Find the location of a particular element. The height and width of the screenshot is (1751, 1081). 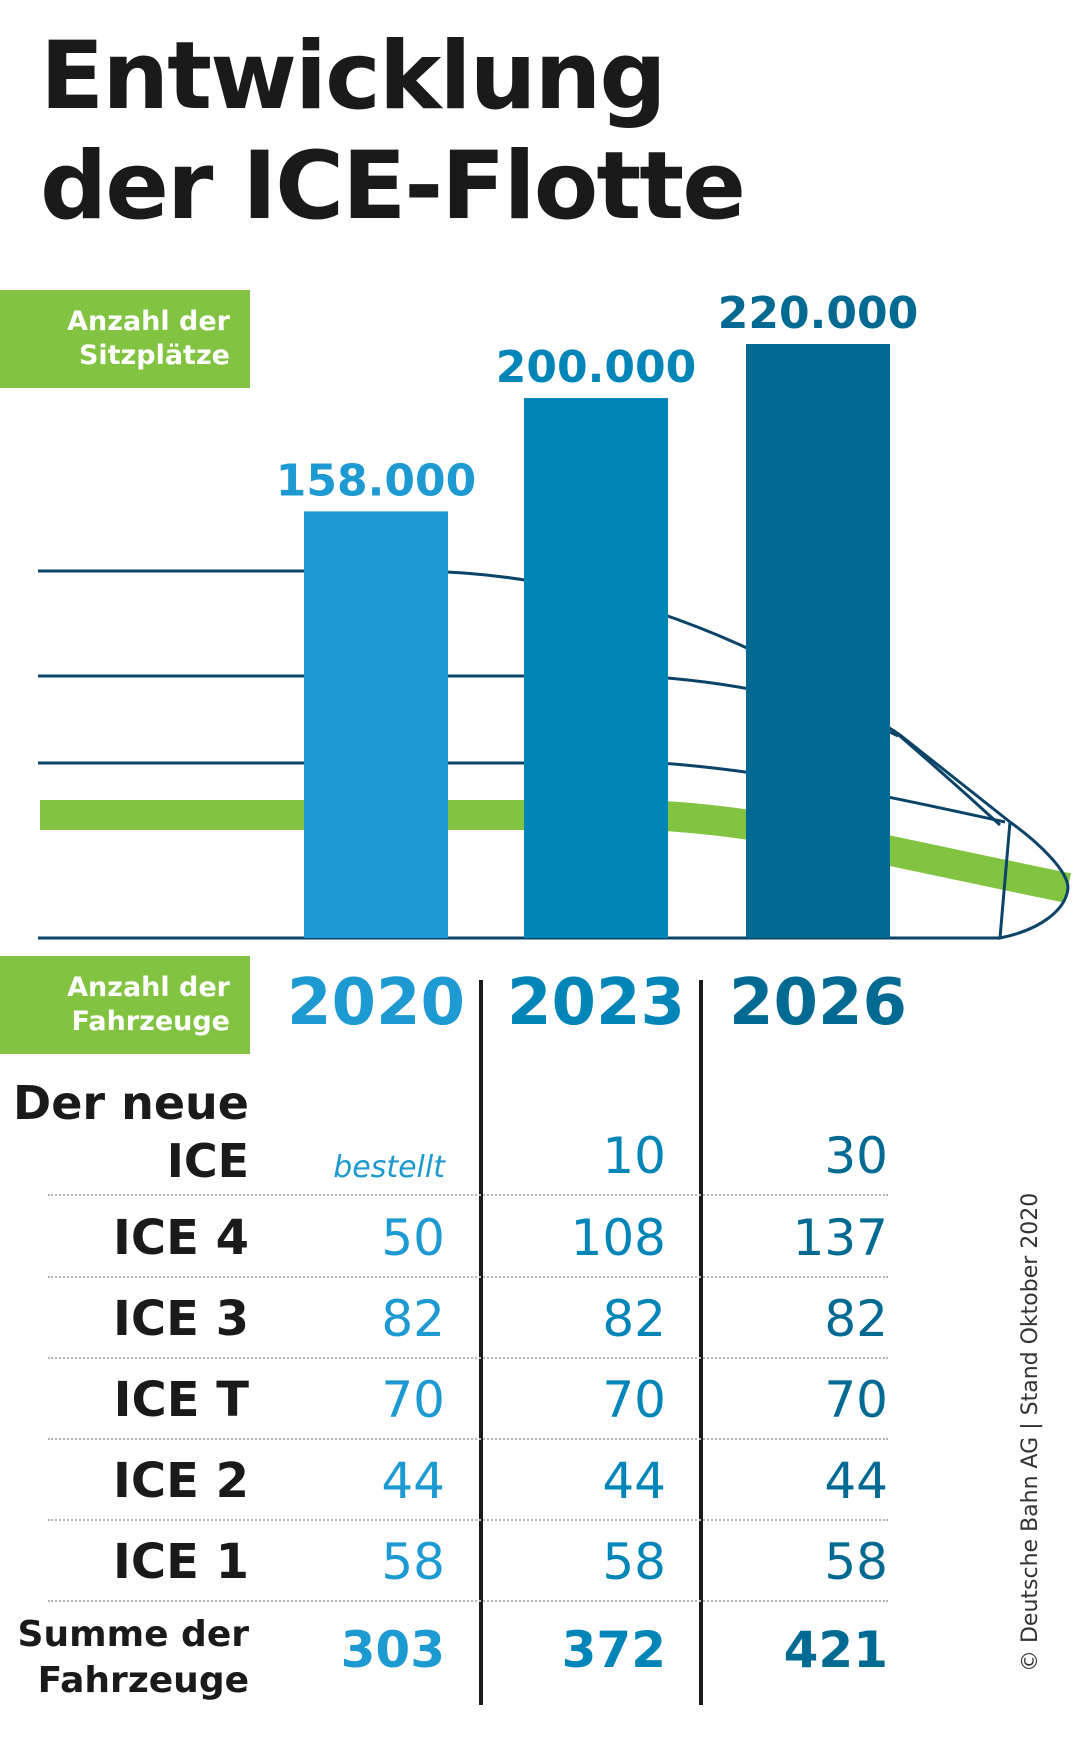

cell-total-2023: 372 is located at coordinates (613, 1650).